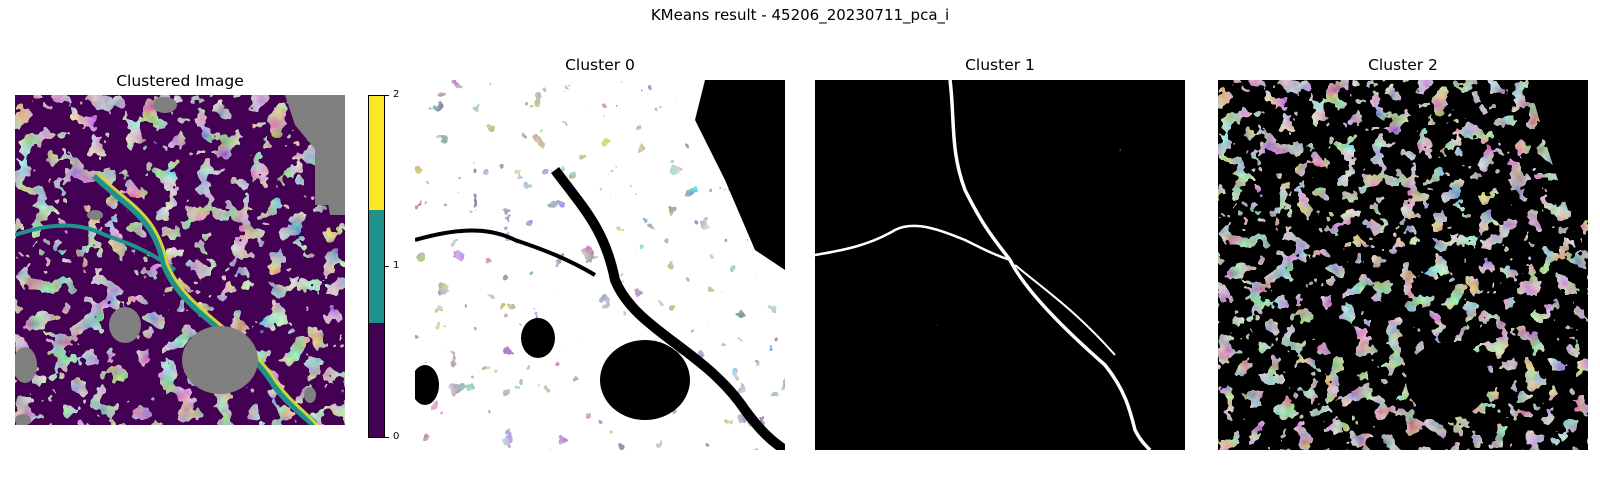 The height and width of the screenshot is (500, 1600). I want to click on colorbar-tick-label-2: 2, so click(396, 94).